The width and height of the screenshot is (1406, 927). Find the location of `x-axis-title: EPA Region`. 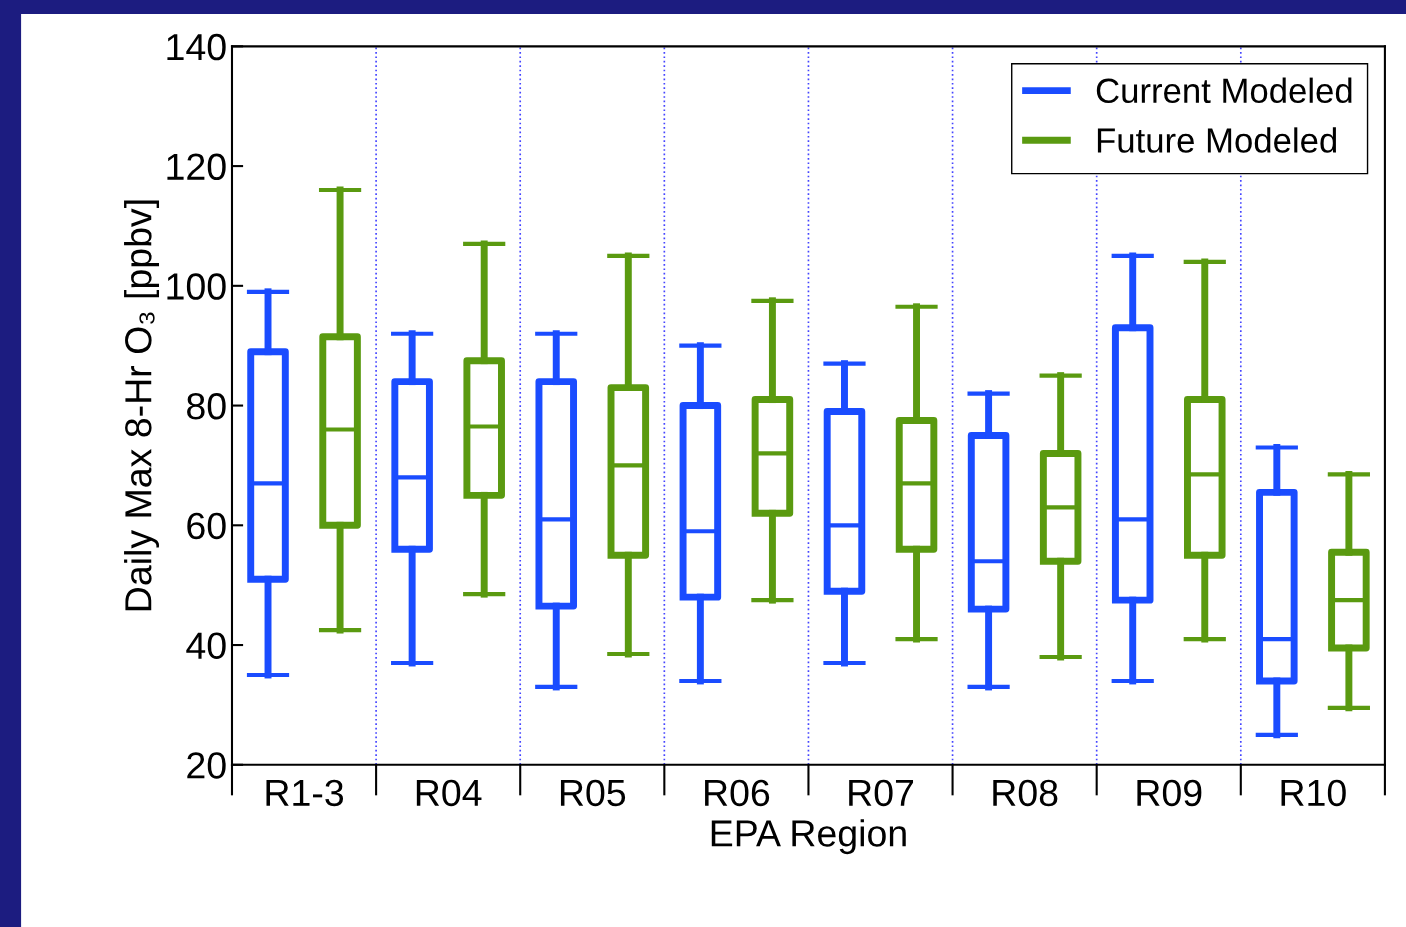

x-axis-title: EPA Region is located at coordinates (808, 837).